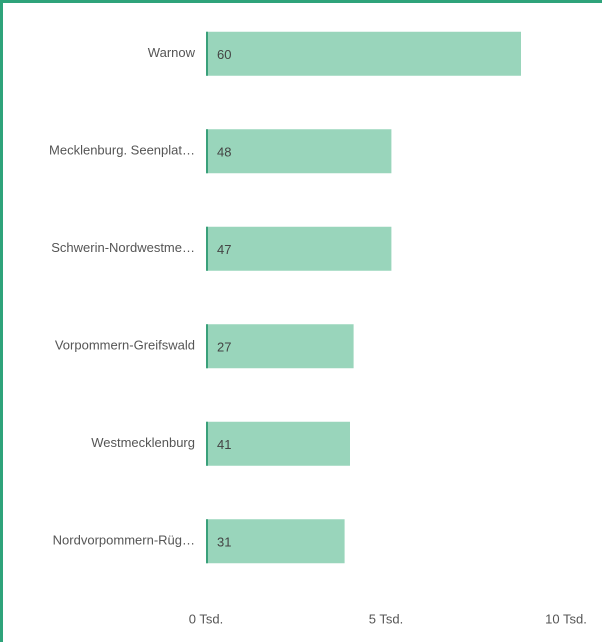 This screenshot has width=602, height=642. Describe the element at coordinates (386, 618) in the screenshot. I see `x-tick-label: 5 Tsd.` at that location.